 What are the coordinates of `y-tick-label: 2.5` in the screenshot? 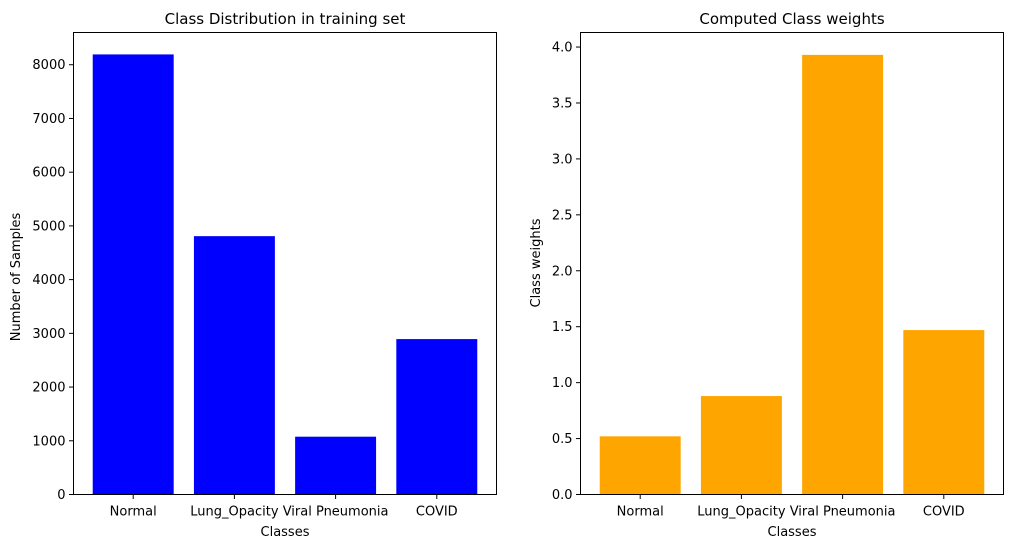 It's located at (562, 215).